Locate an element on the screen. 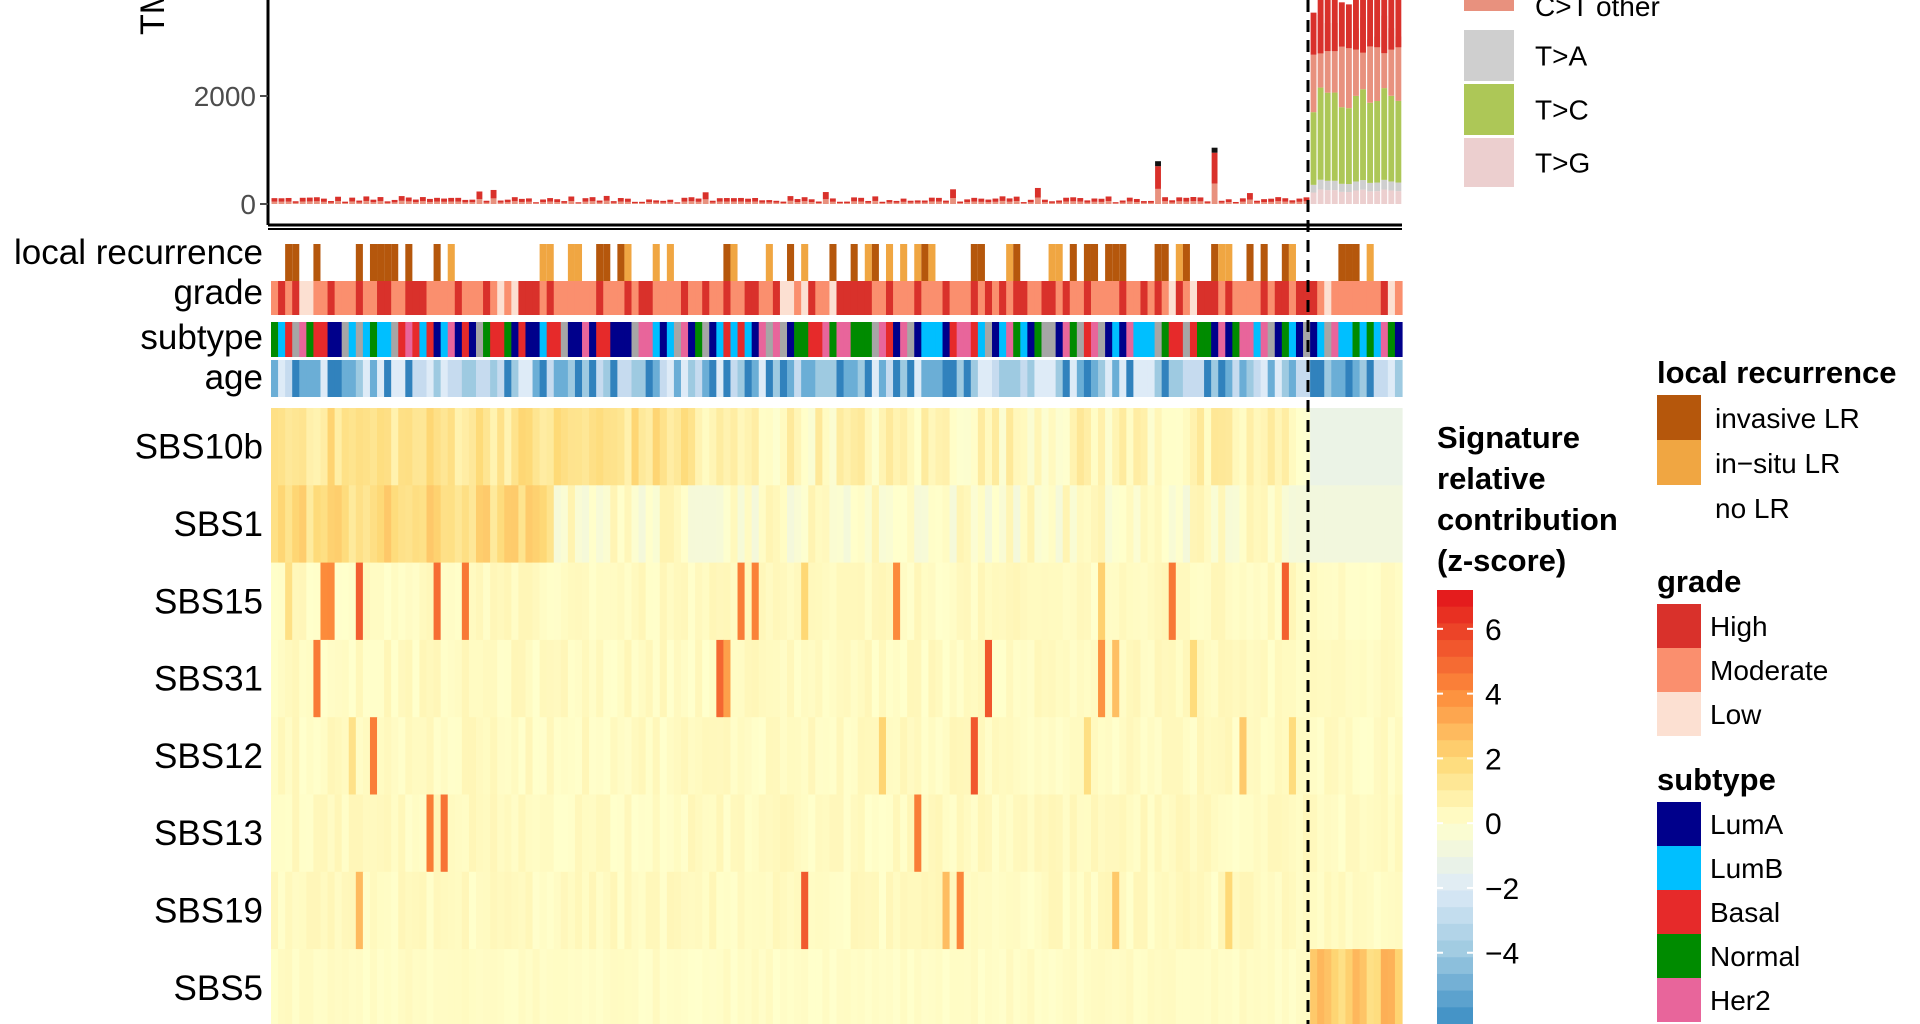 The height and width of the screenshot is (1024, 1920). colorbar-tick-label: 0 is located at coordinates (1493, 824).